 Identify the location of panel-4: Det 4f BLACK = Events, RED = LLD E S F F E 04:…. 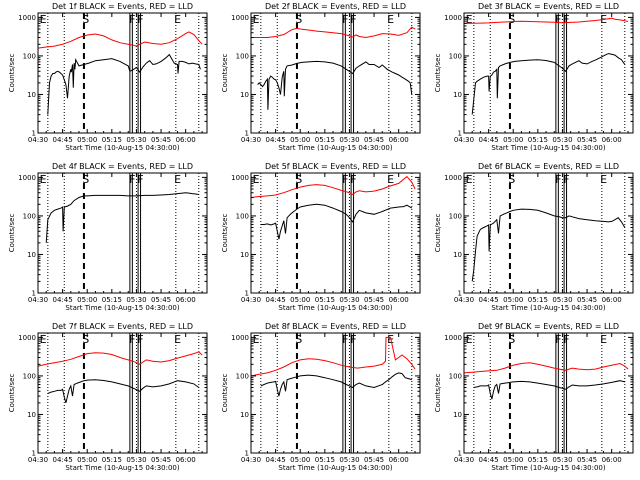
(108, 237).